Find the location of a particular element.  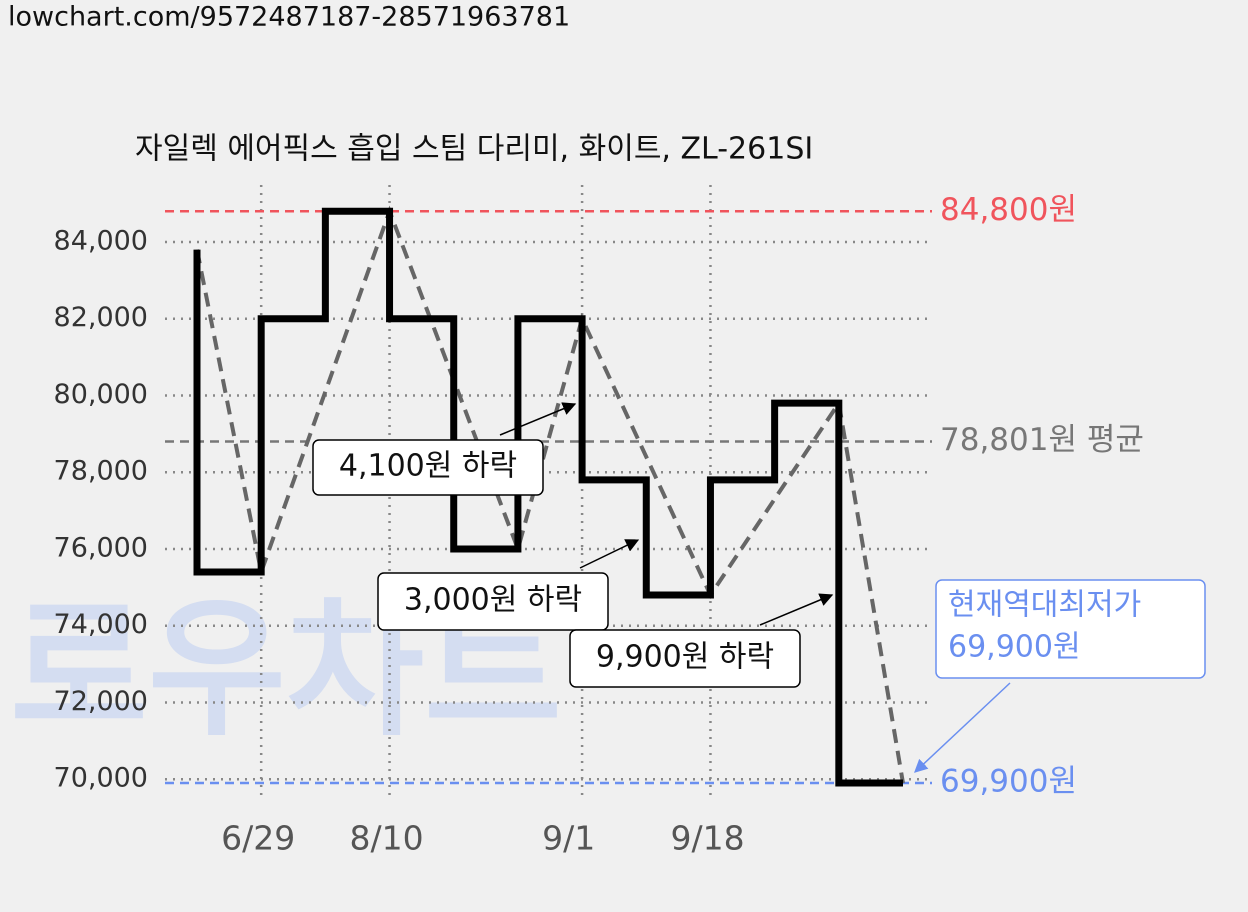

x-tick-label: 8/10 is located at coordinates (387, 838).